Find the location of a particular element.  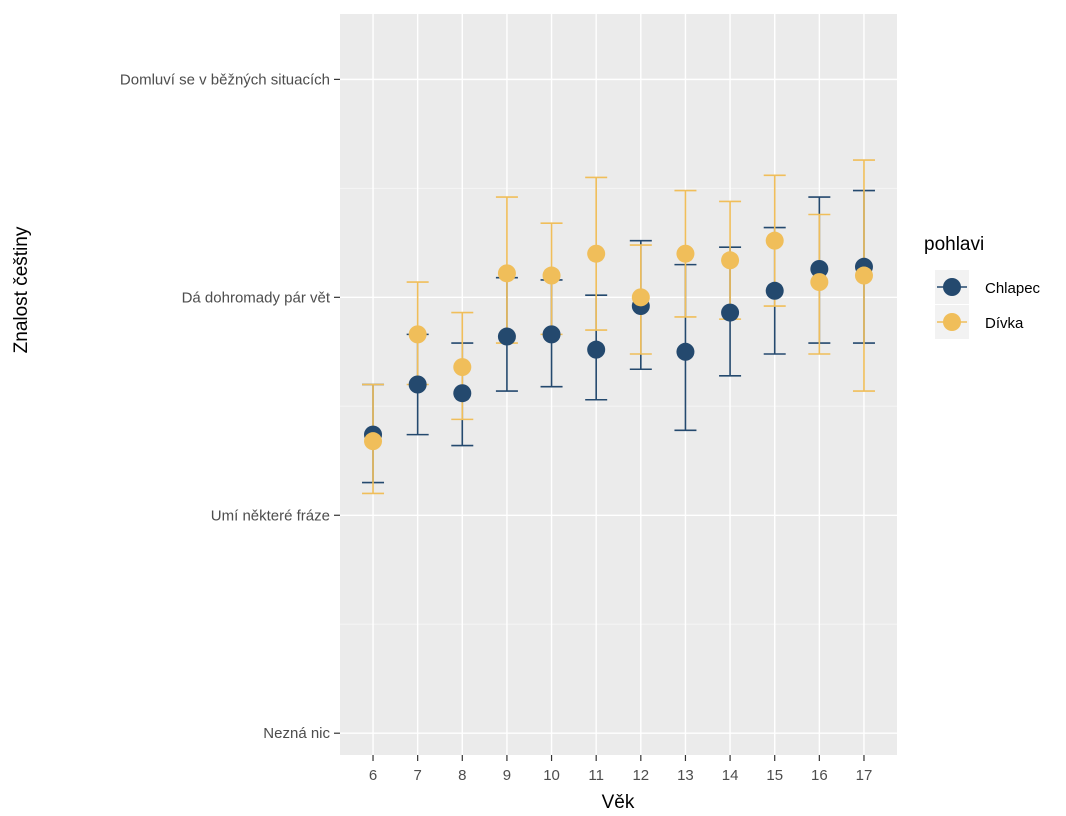

x-tick-label: 17 is located at coordinates (864, 775).